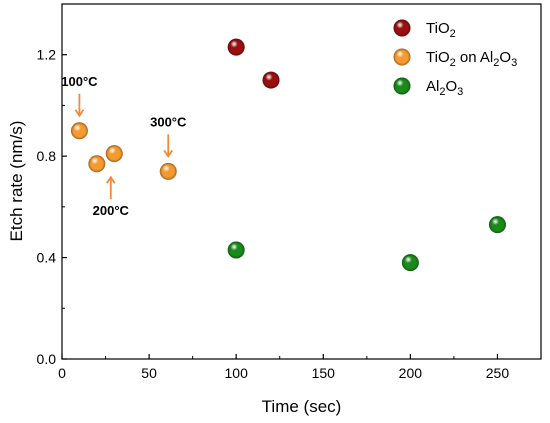 This screenshot has height=423, width=550. What do you see at coordinates (79, 81) in the screenshot?
I see `annotation-label: 100°C` at bounding box center [79, 81].